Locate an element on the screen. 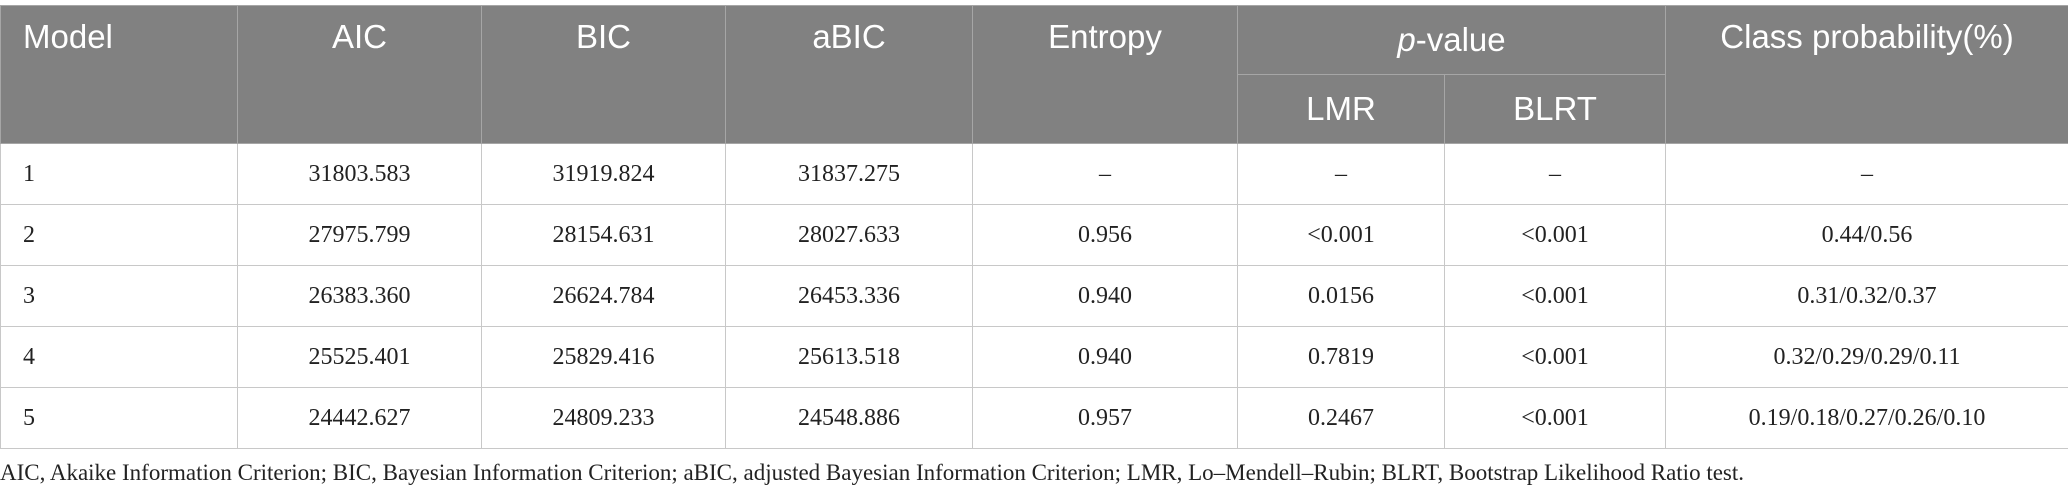 The width and height of the screenshot is (2068, 500). header-cell: aBIC is located at coordinates (849, 74).